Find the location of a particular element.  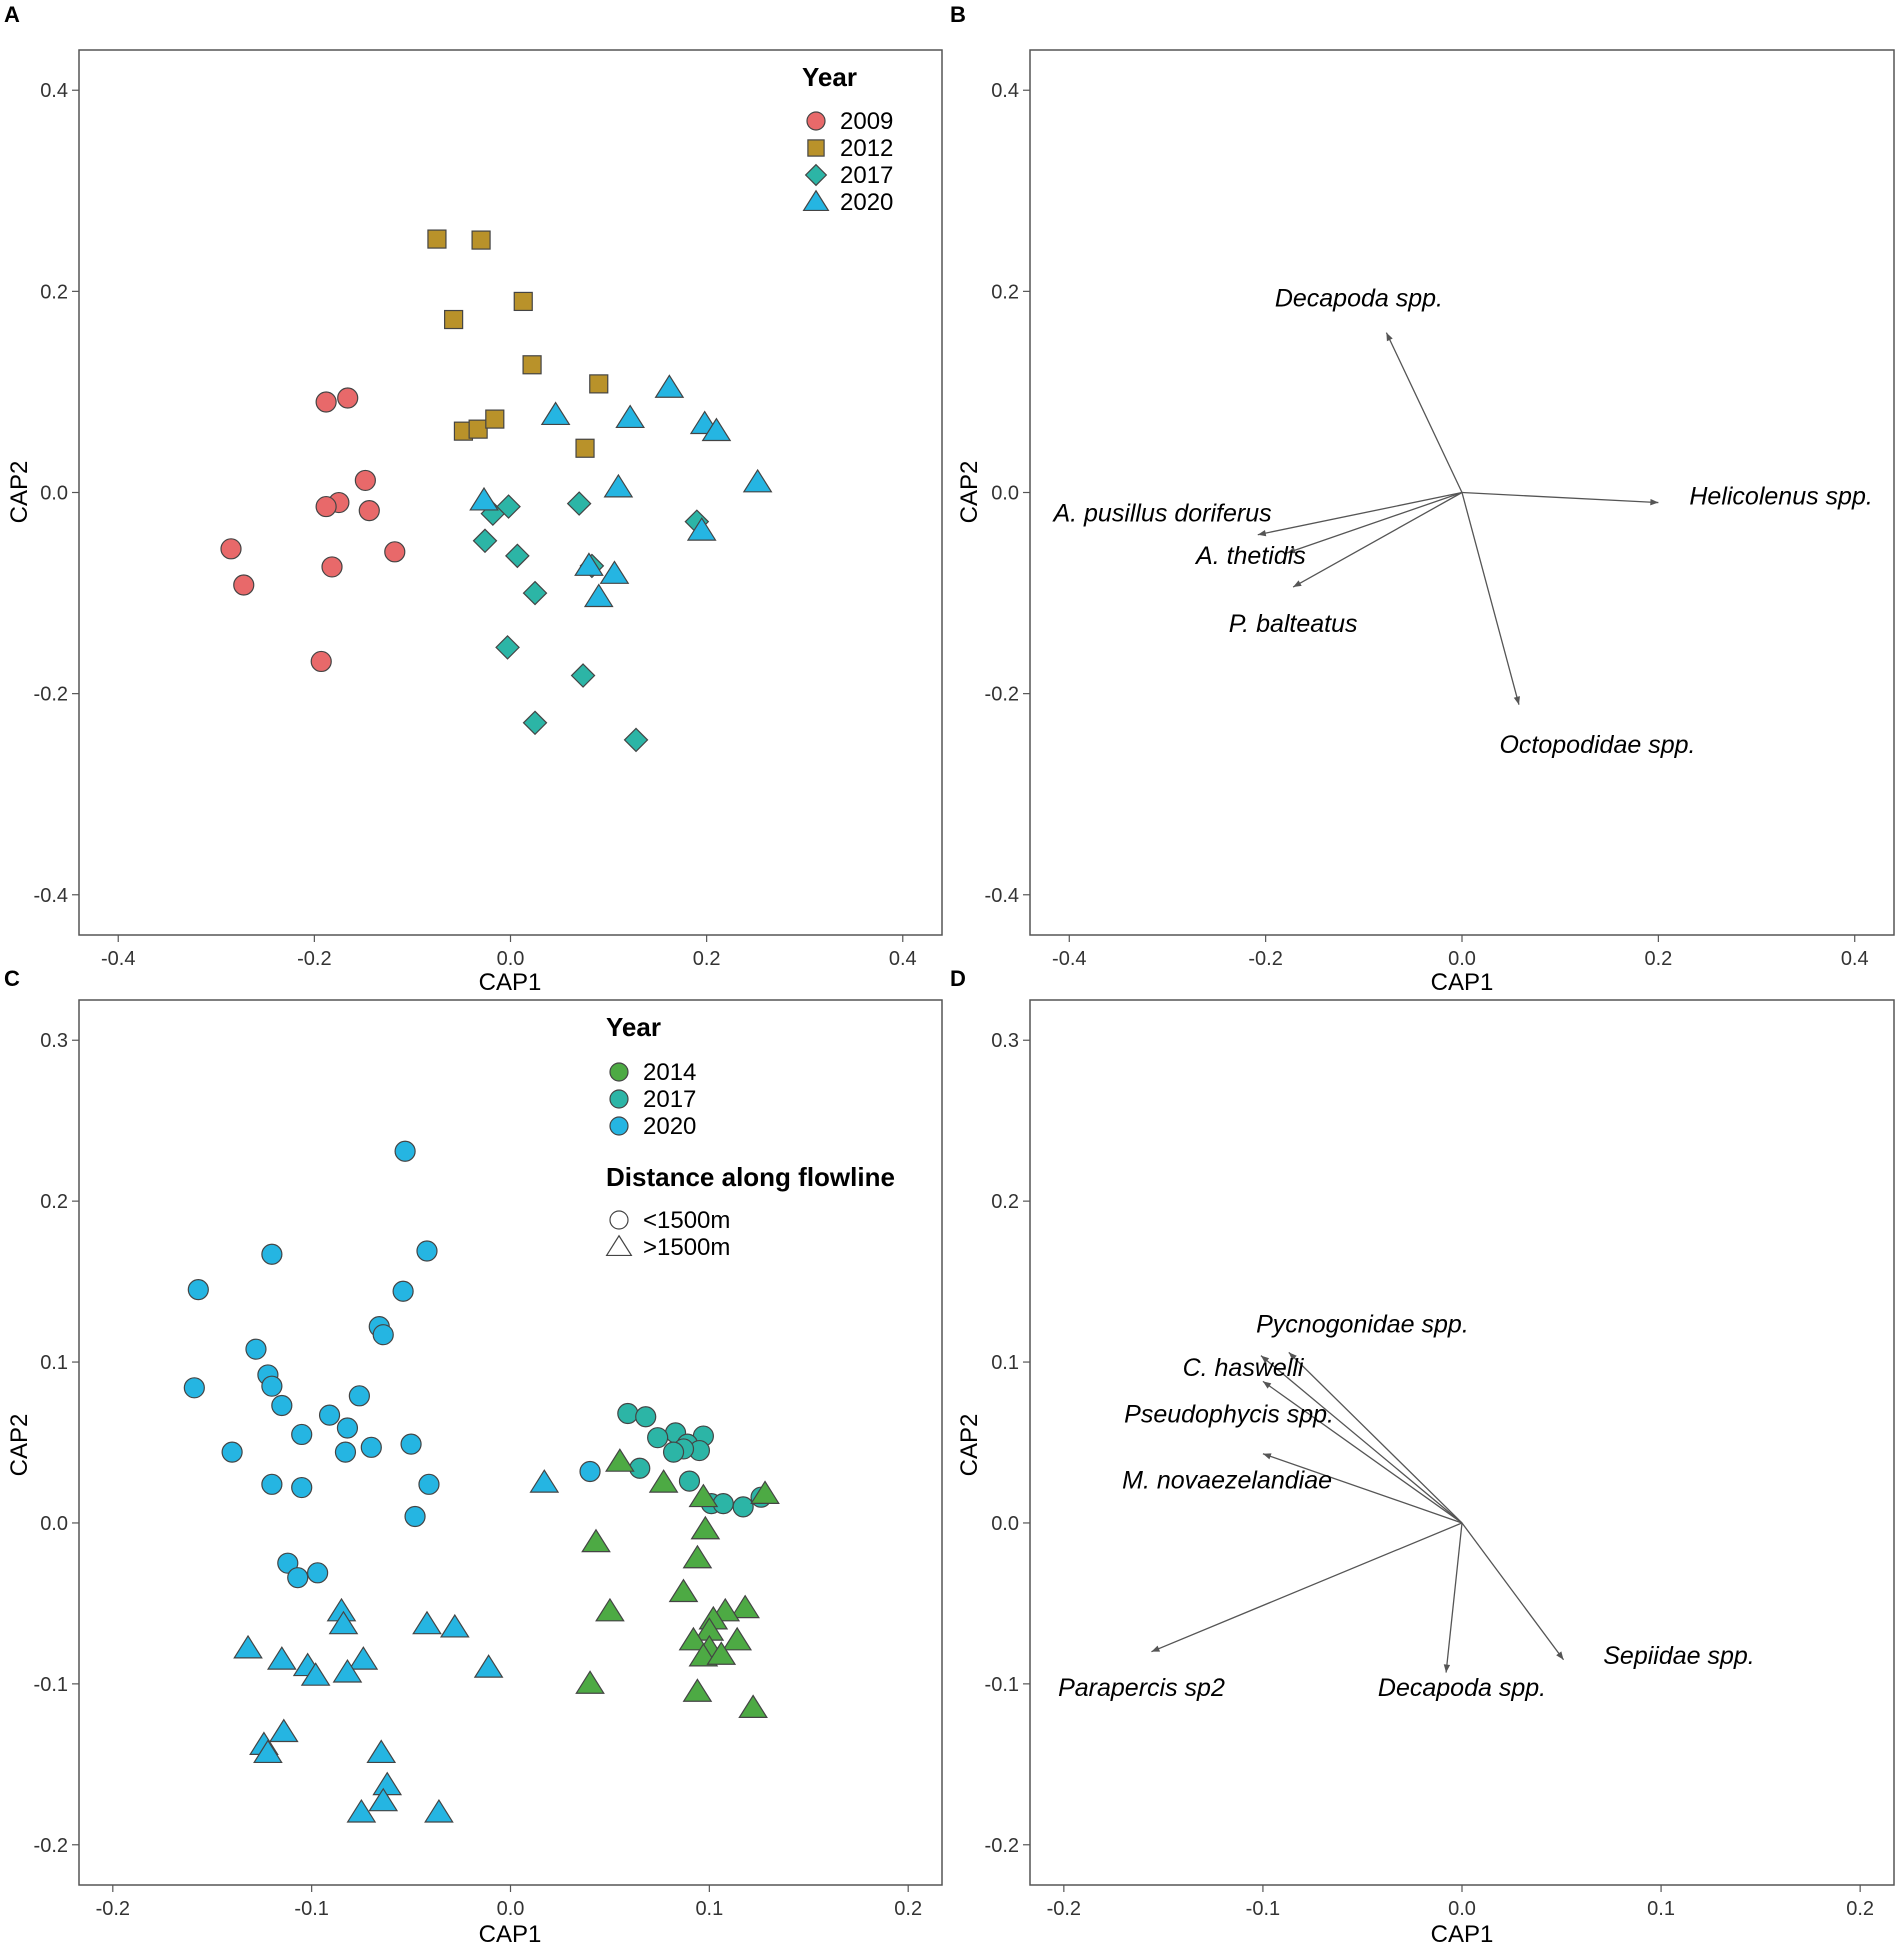

x-tick-label-c-1: -0.1 is located at coordinates (311, 1909).